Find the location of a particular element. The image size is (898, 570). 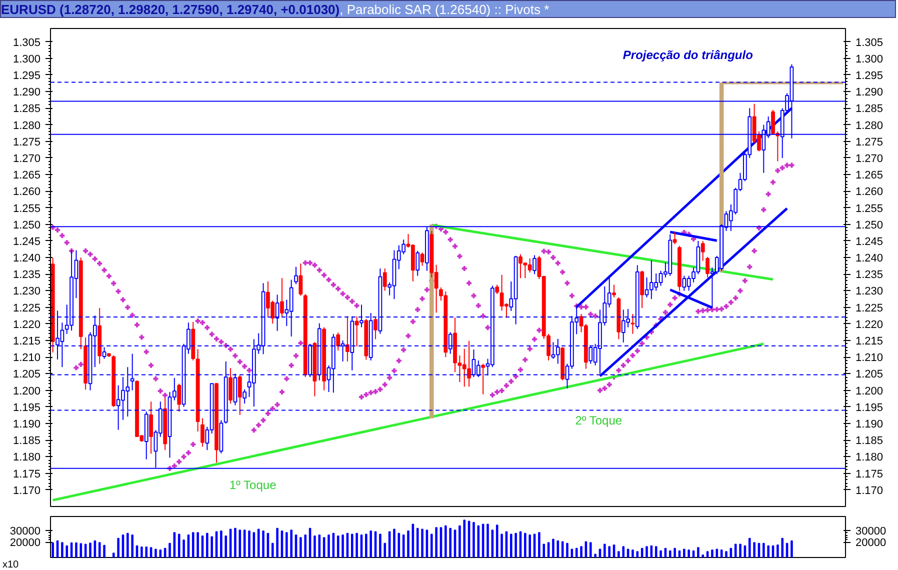

y-tick-label: 1.270 is located at coordinates (26, 158).